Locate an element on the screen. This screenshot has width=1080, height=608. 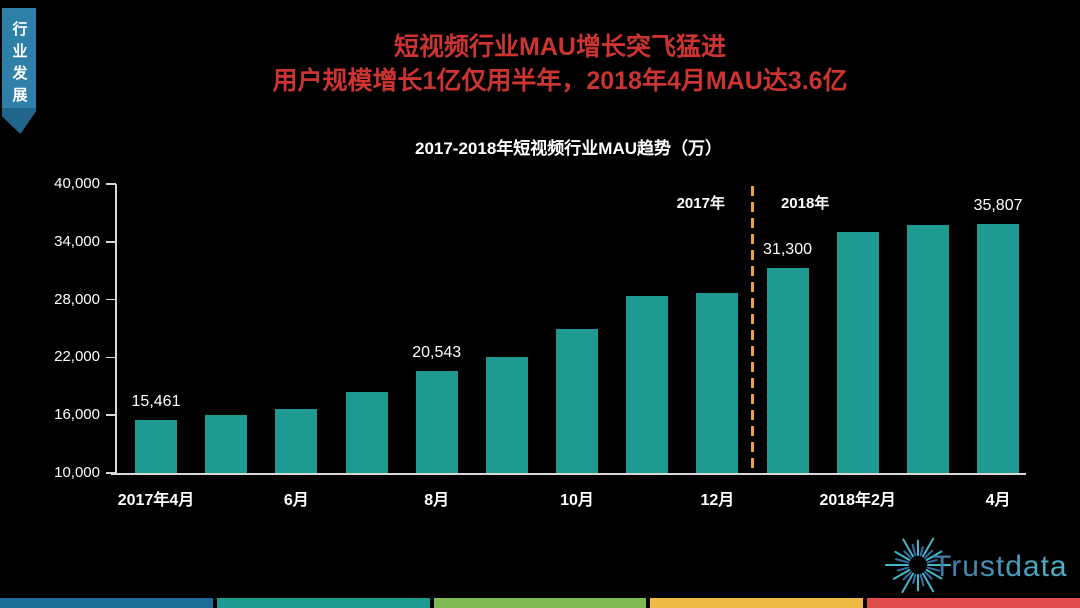
chart-title: 2017-2018年短视频行业MAU趋势（万） is located at coordinates (568, 148).